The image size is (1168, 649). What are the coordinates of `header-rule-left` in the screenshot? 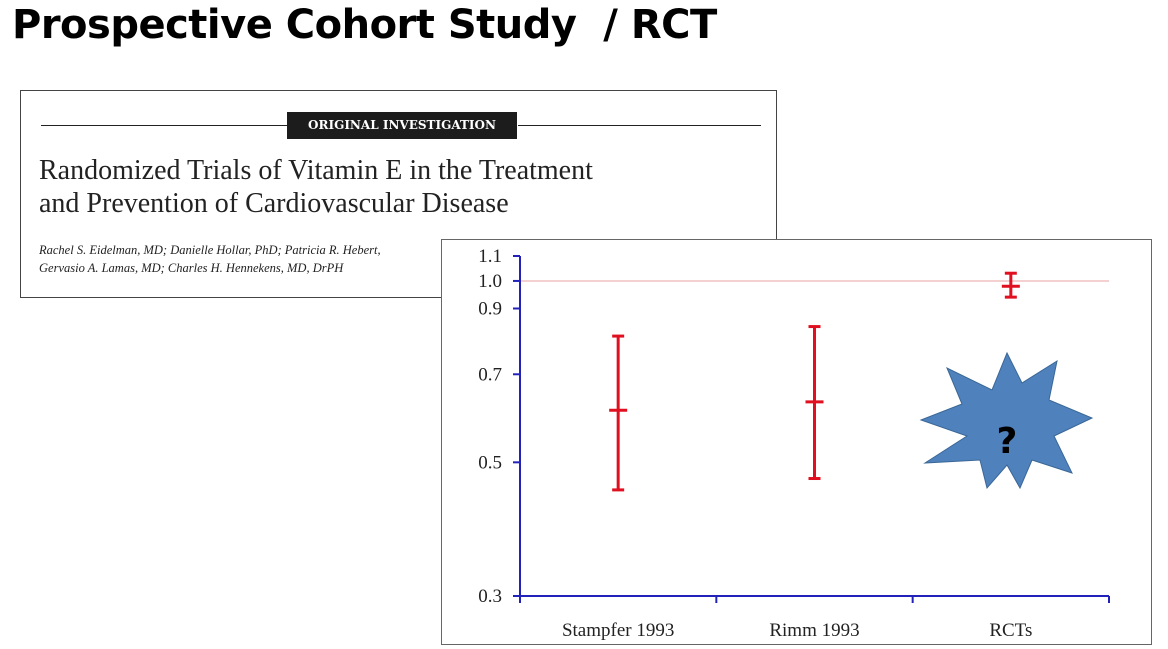 It's located at (172, 125).